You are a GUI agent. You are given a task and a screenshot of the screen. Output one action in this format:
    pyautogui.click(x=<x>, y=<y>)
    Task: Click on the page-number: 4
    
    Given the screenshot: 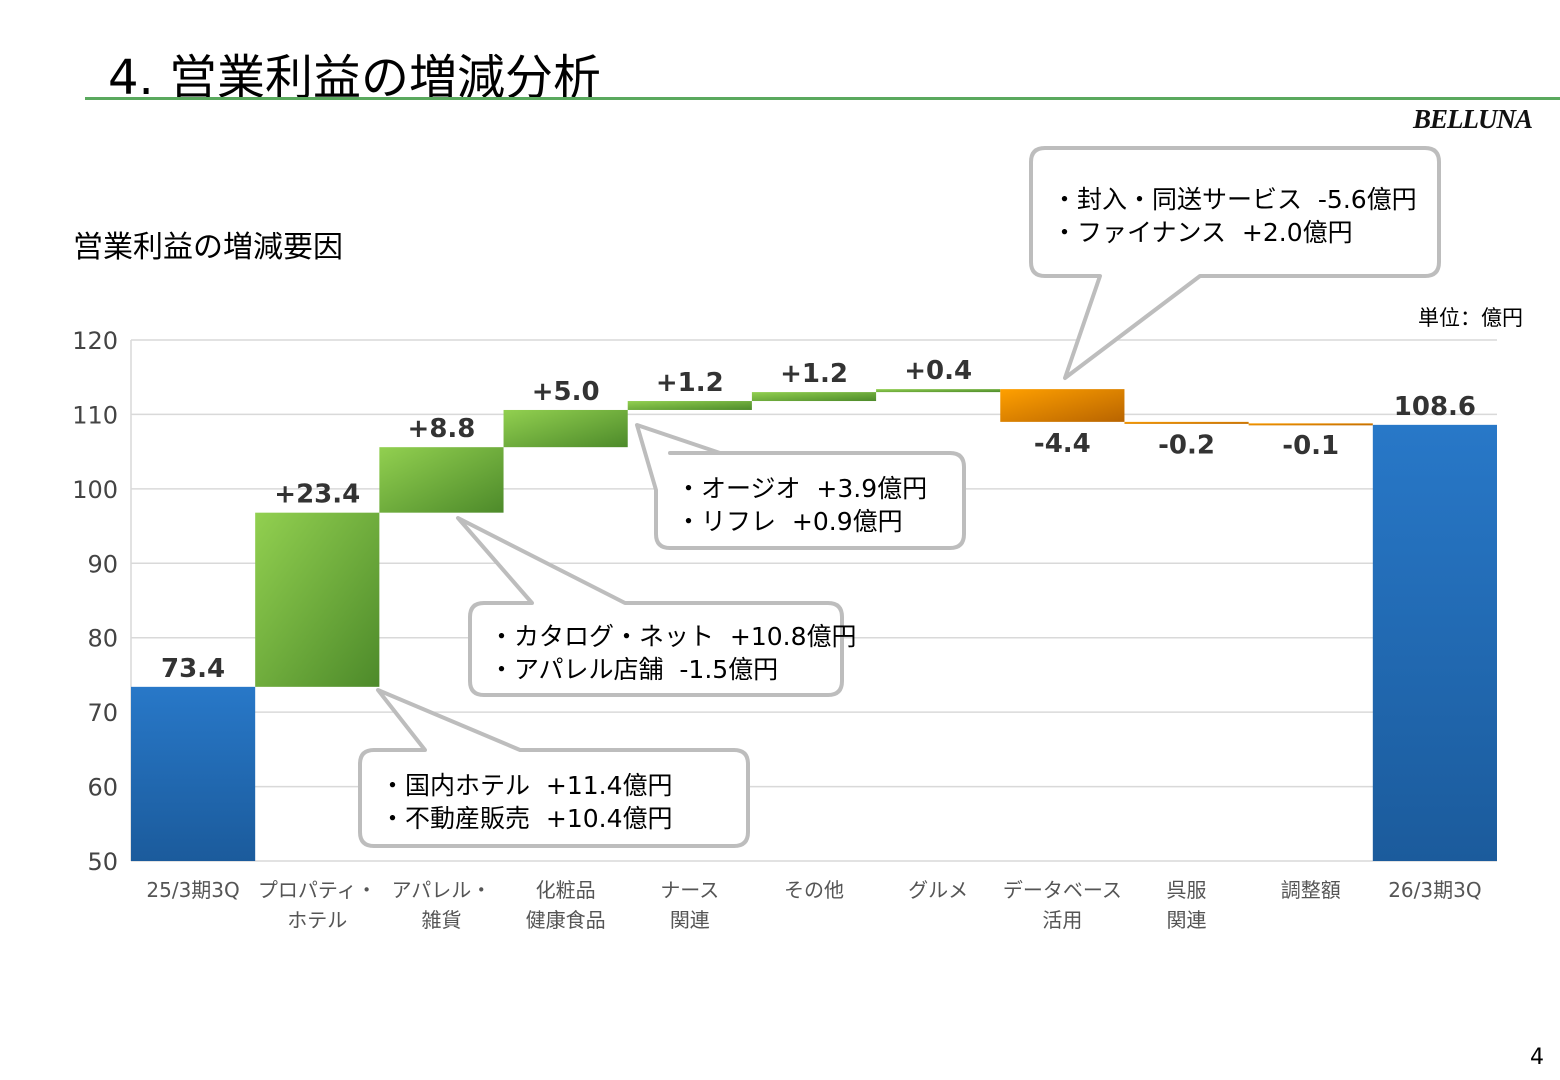 What is the action you would take?
    pyautogui.click(x=1537, y=1057)
    